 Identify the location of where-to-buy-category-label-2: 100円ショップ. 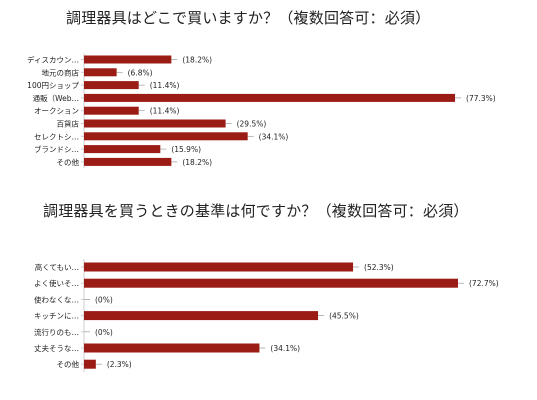
(53, 85).